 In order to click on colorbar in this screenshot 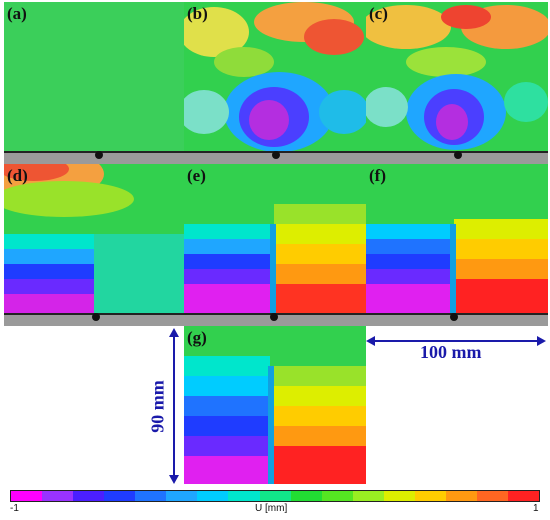, I will do `click(275, 496)`.